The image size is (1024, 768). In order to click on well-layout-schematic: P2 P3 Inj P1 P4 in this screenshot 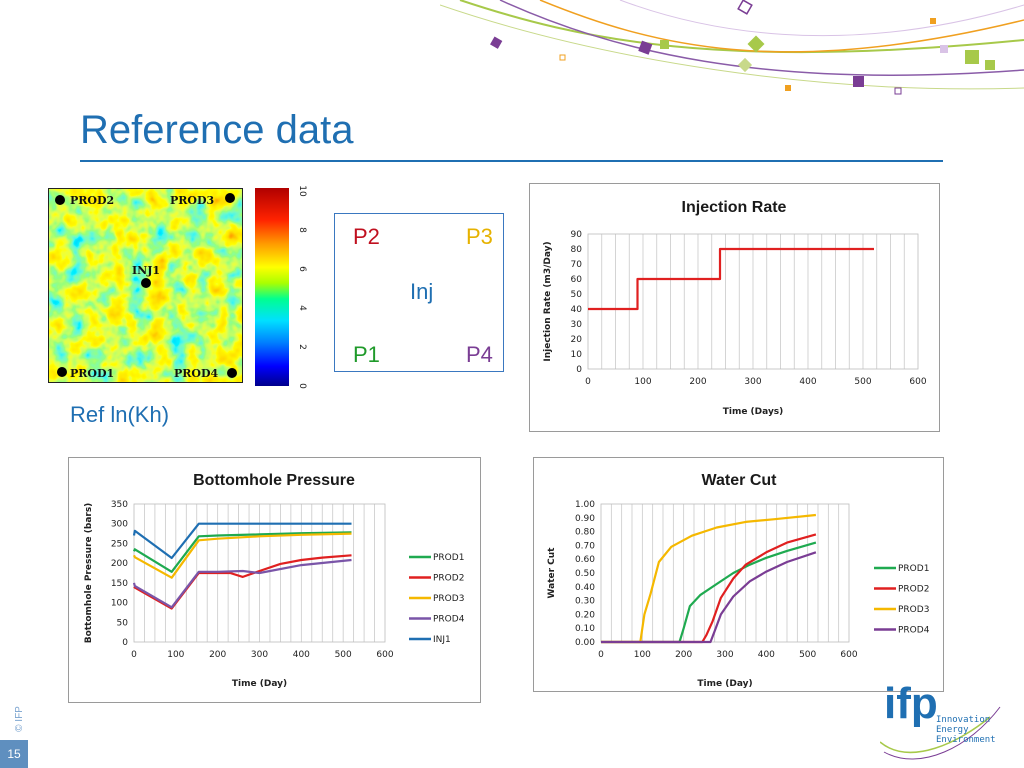, I will do `click(419, 292)`.